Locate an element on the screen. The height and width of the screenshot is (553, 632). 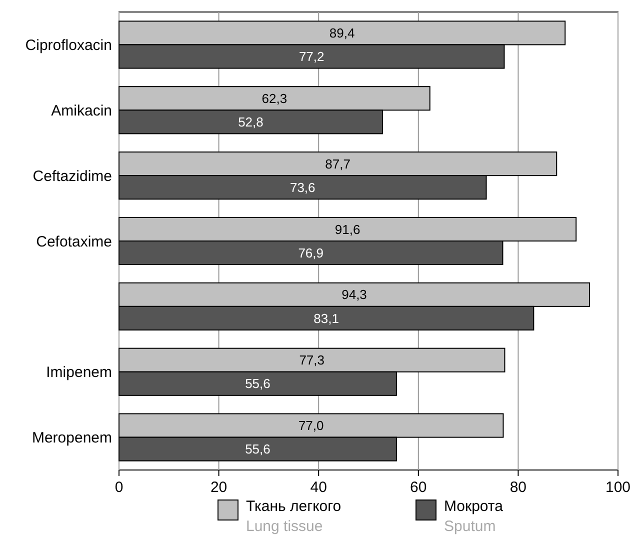
data-label: 94,3 is located at coordinates (354, 294).